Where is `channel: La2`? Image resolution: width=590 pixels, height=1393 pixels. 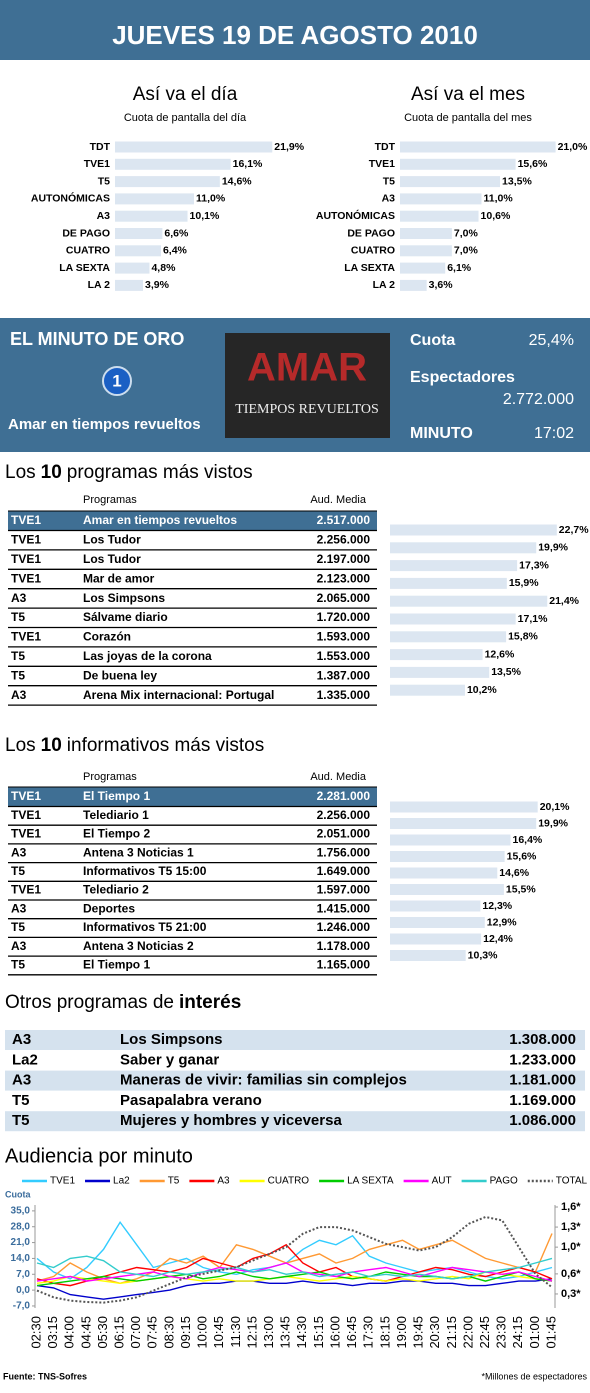
channel: La2 is located at coordinates (25, 1059).